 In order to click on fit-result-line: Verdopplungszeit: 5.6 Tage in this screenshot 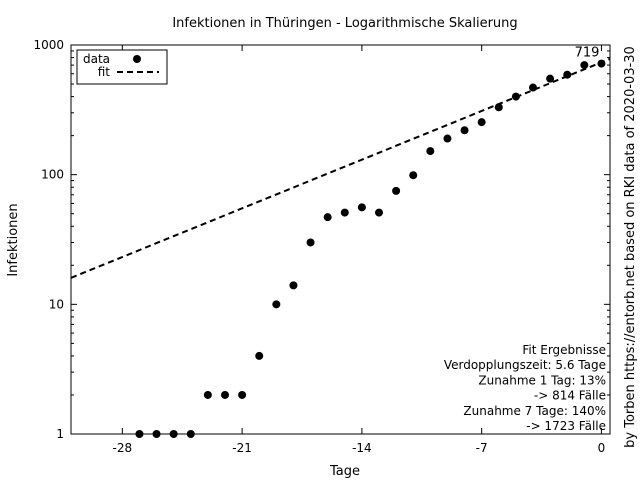, I will do `click(525, 365)`.